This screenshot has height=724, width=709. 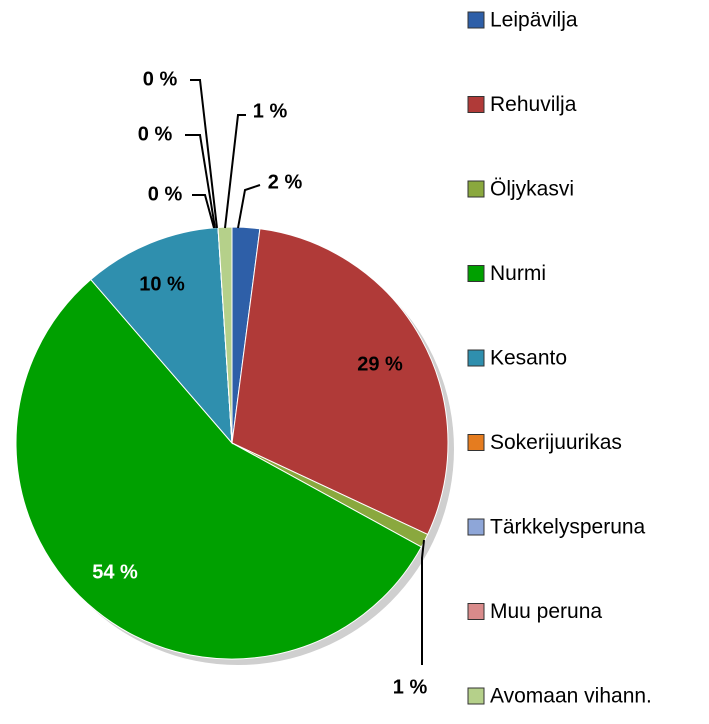 I want to click on legend-label: Nurmi, so click(x=518, y=273).